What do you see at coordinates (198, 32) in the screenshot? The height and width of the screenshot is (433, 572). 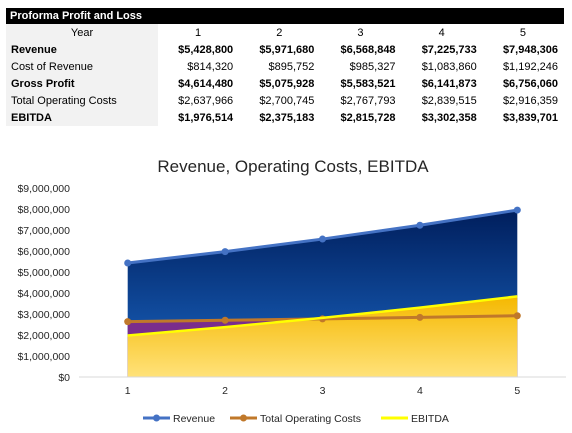 I see `year-header-cell: 1` at bounding box center [198, 32].